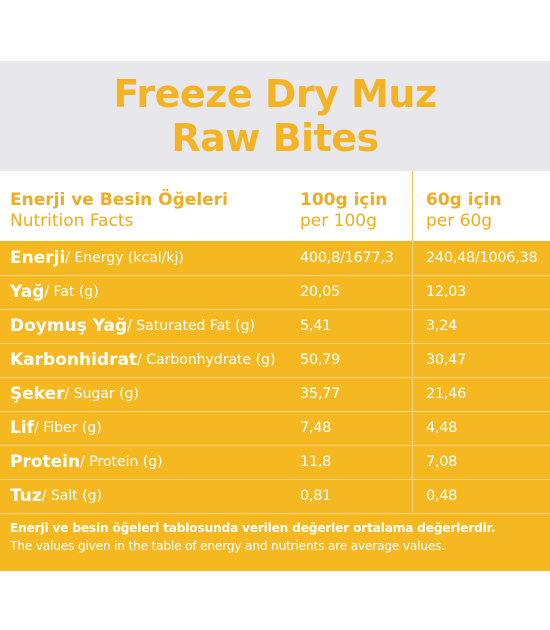  Describe the element at coordinates (320, 360) in the screenshot. I see `value-per-100g: 50,79` at that location.